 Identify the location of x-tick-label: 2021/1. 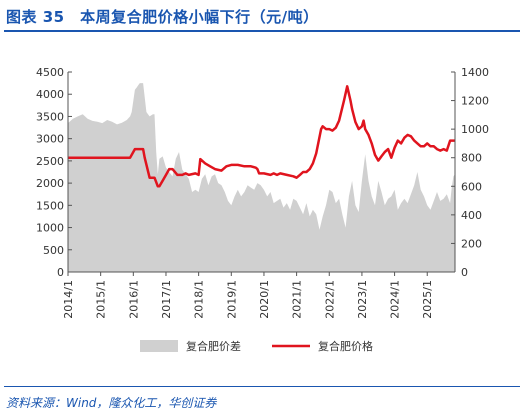
(297, 299).